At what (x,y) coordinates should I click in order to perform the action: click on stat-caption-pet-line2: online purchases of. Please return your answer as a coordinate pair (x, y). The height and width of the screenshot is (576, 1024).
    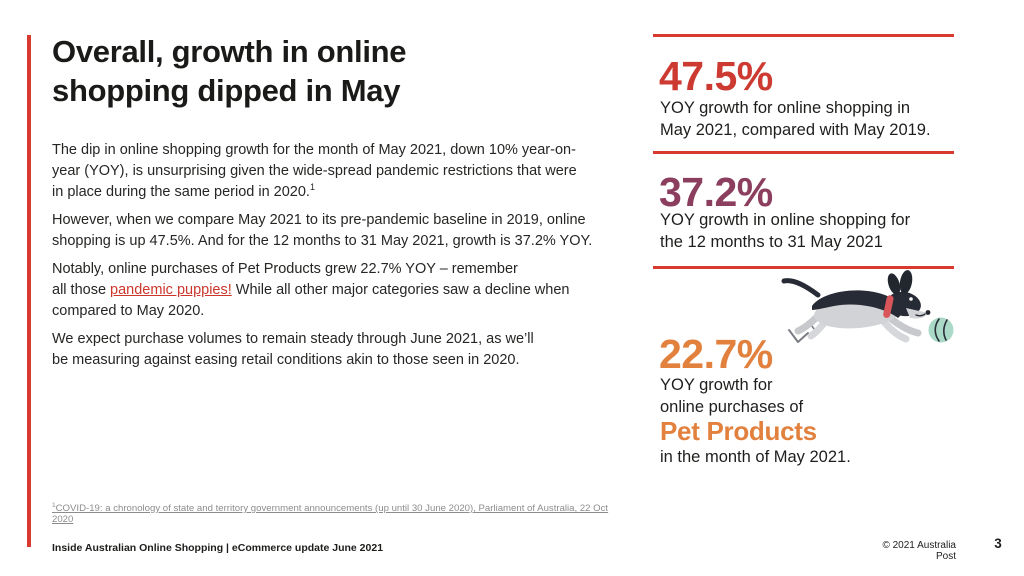
    Looking at the image, I should click on (732, 407).